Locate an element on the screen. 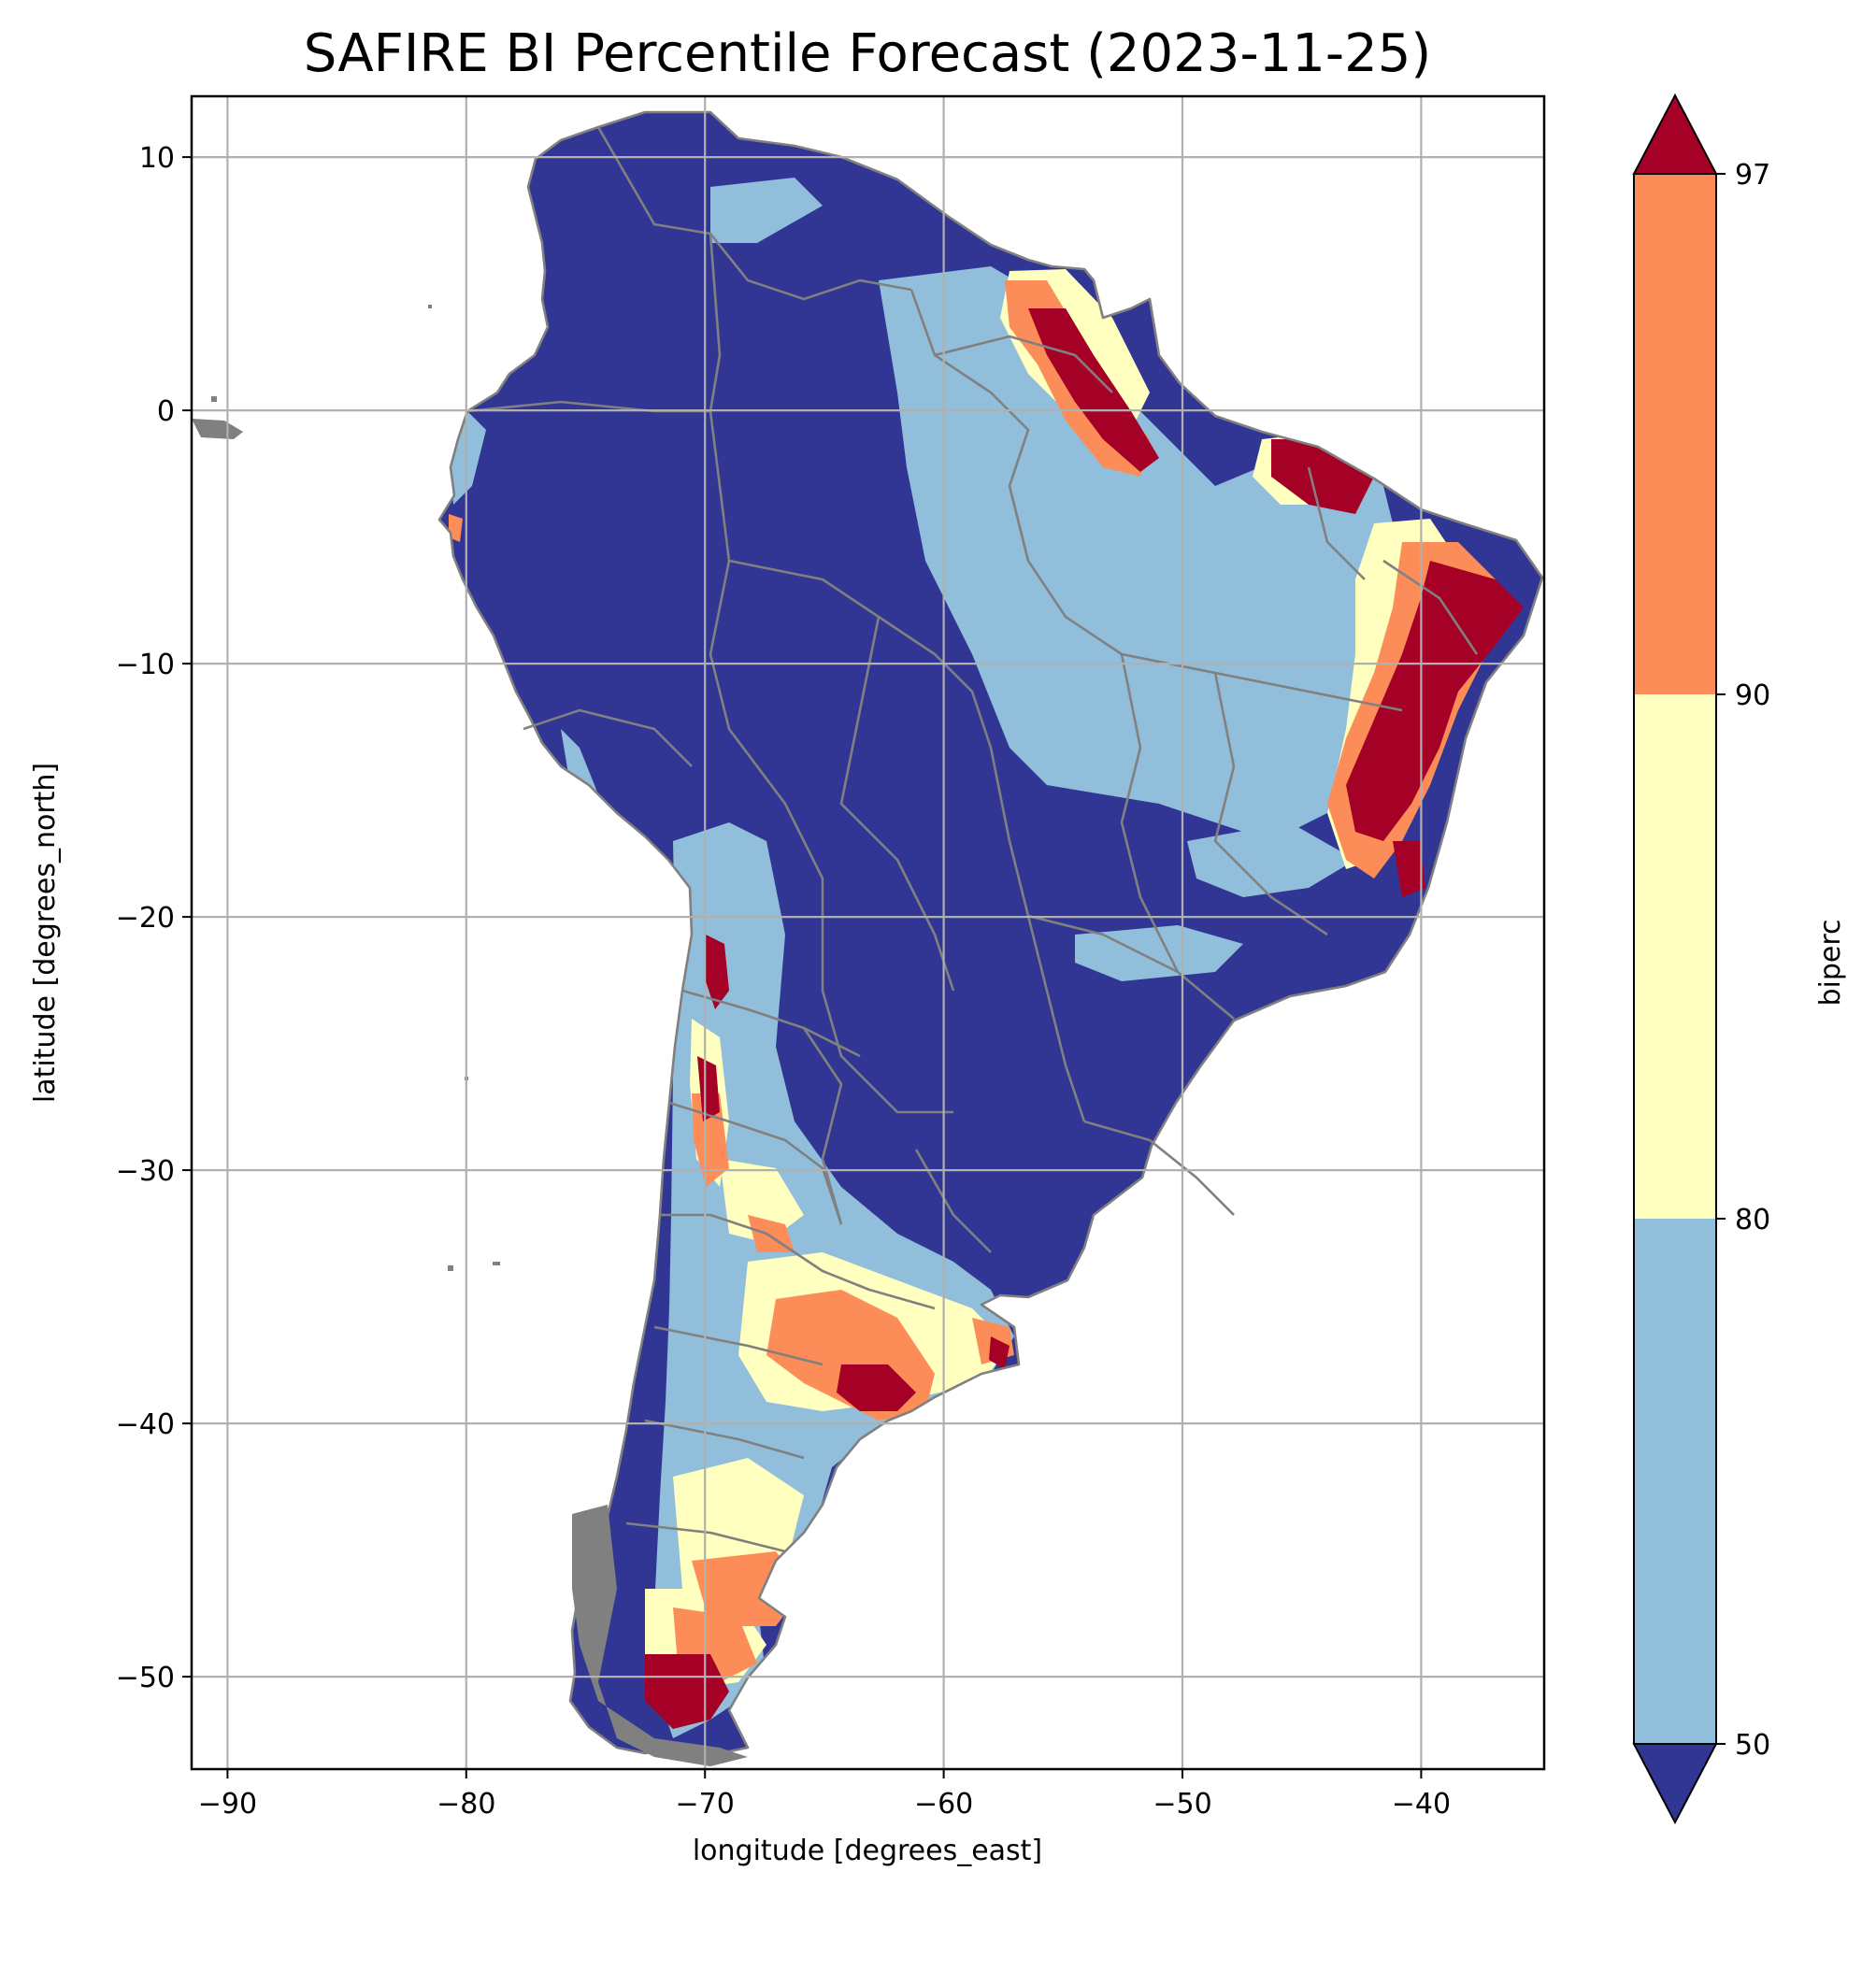  y-tick: −30 is located at coordinates (154, 1171).